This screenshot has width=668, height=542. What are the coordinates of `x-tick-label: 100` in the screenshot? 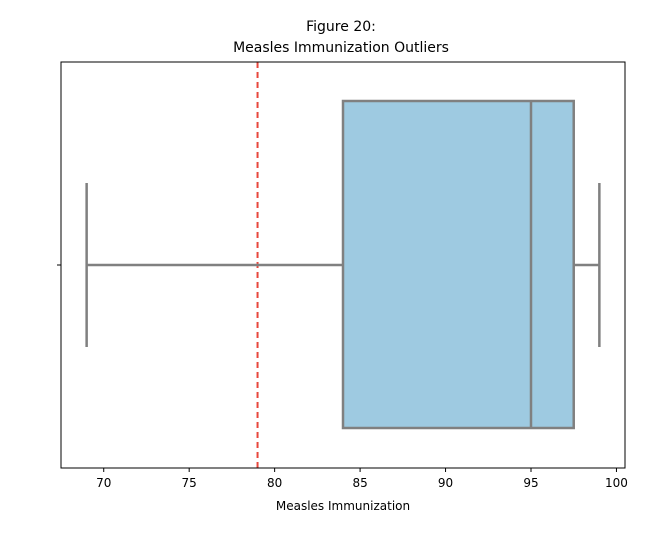 It's located at (616, 483).